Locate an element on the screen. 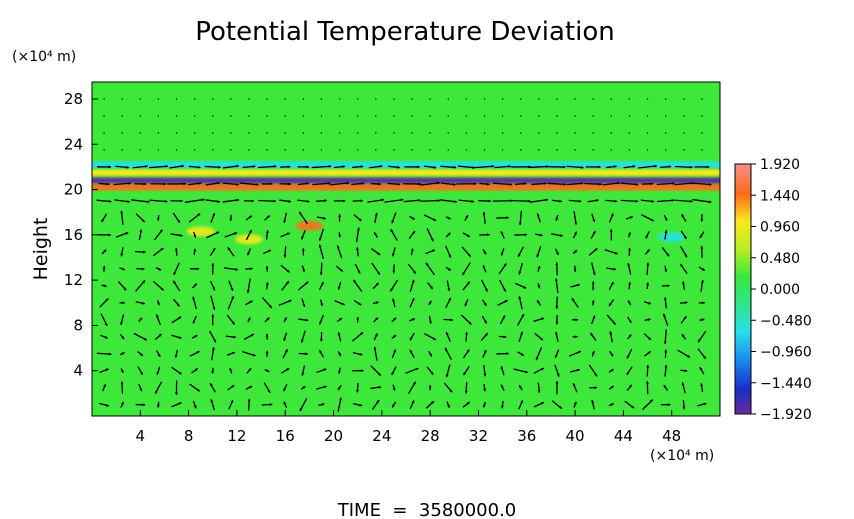 This screenshot has height=519, width=854. colorbar-tick-label: 0.000 is located at coordinates (780, 290).